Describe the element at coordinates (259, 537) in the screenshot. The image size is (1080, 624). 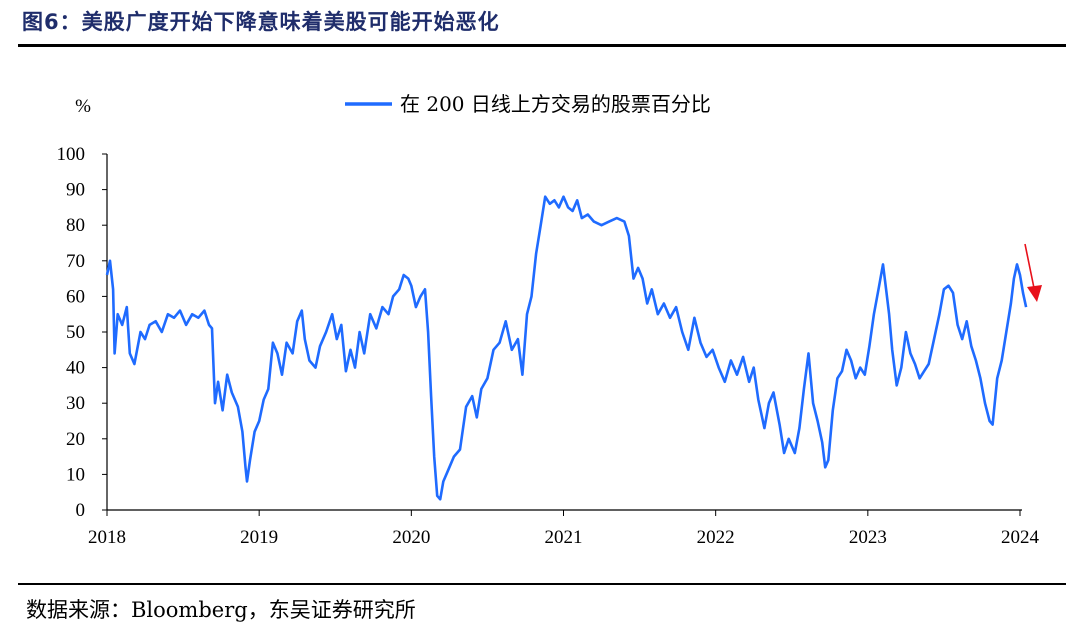
I see `x-tick-label: 2019` at that location.